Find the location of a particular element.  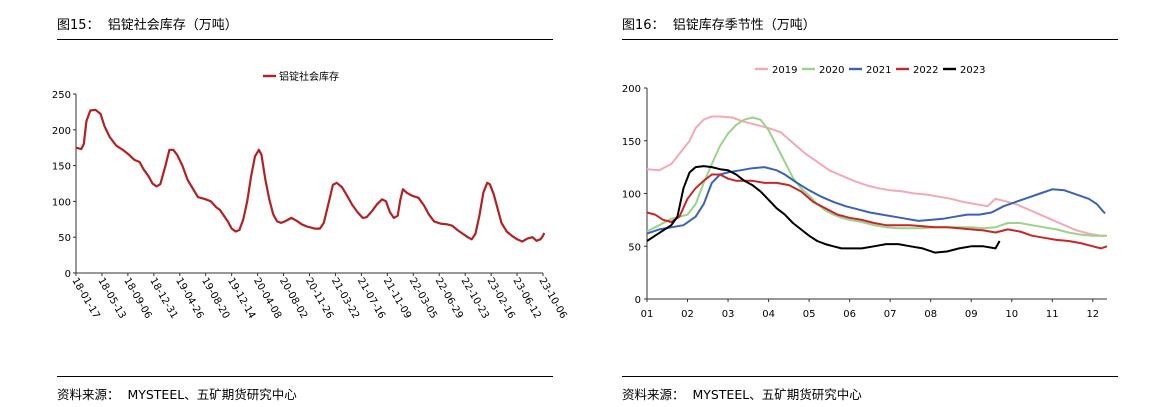

legend-label: 2020 is located at coordinates (831, 70).